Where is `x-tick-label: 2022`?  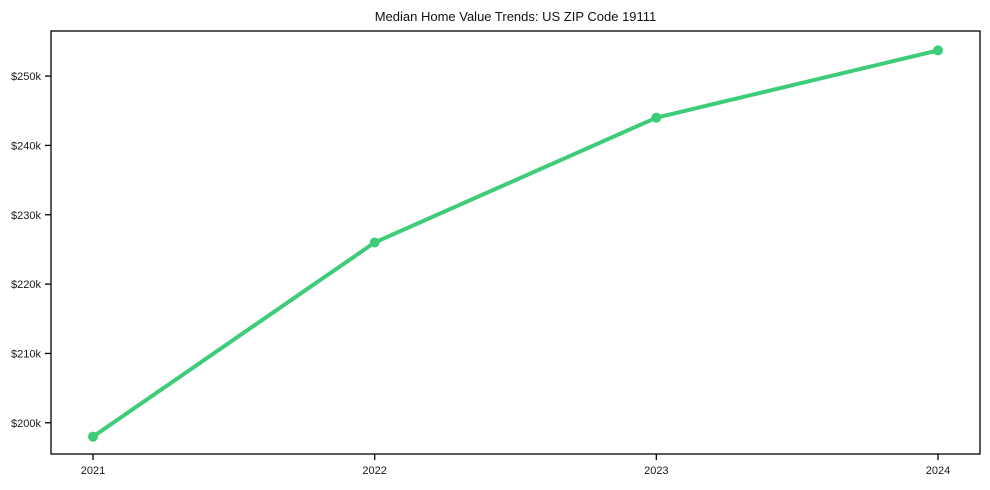
x-tick-label: 2022 is located at coordinates (374, 471).